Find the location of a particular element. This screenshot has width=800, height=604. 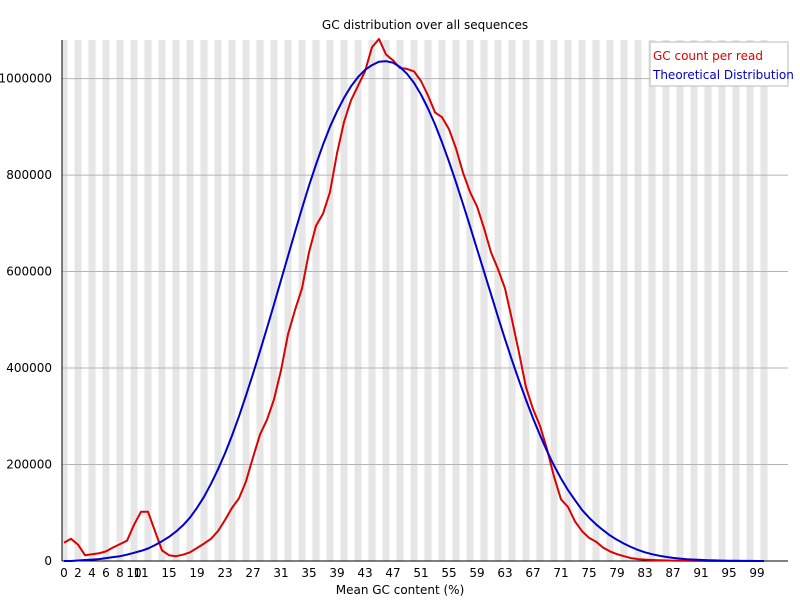

x-tick-label: 59 is located at coordinates (476, 573).